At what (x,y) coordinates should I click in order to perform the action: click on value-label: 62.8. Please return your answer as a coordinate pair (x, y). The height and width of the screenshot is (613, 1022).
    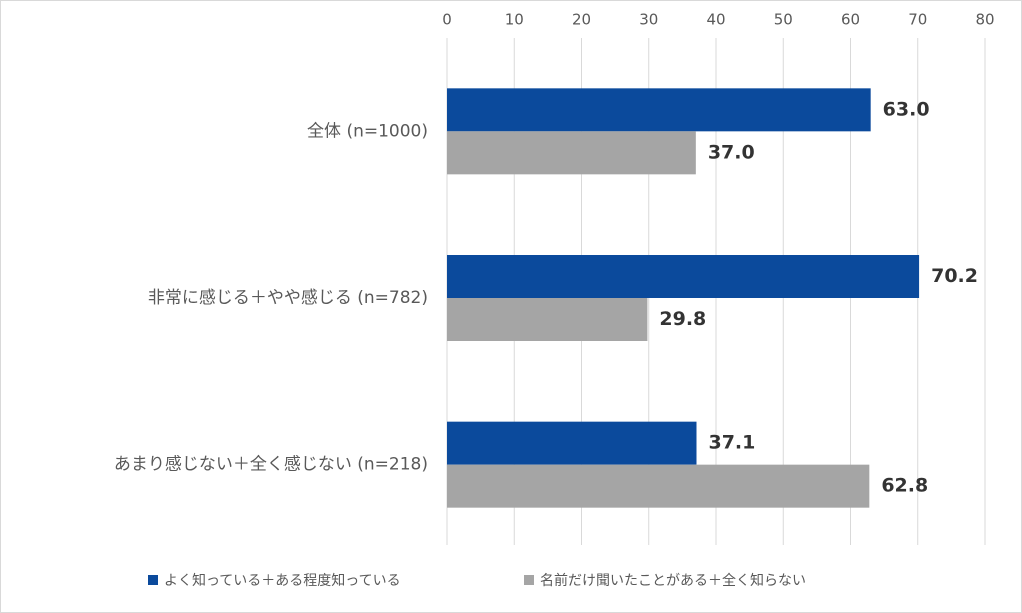
    Looking at the image, I should click on (904, 486).